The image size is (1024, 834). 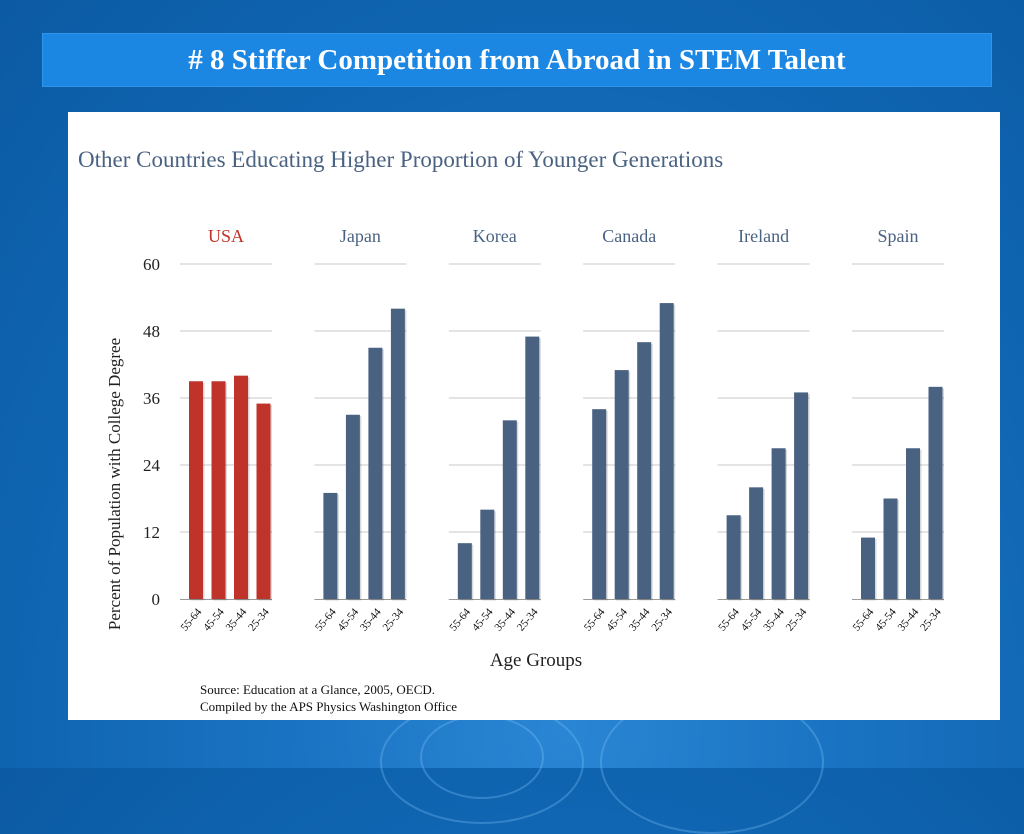 What do you see at coordinates (226, 236) in the screenshot?
I see `group-label: USA` at bounding box center [226, 236].